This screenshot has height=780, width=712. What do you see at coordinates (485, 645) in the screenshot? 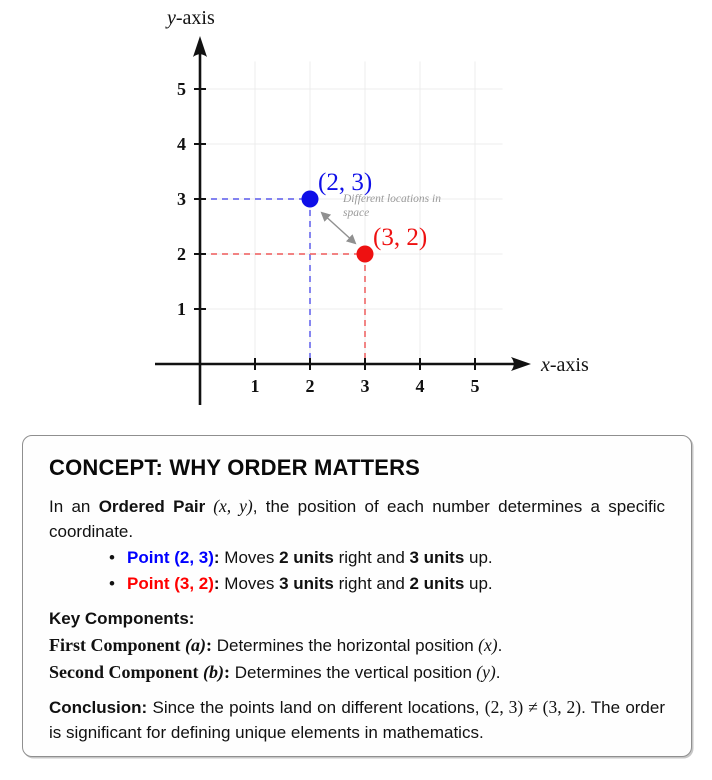
I see `first-component-x-var: (x)` at bounding box center [485, 645].